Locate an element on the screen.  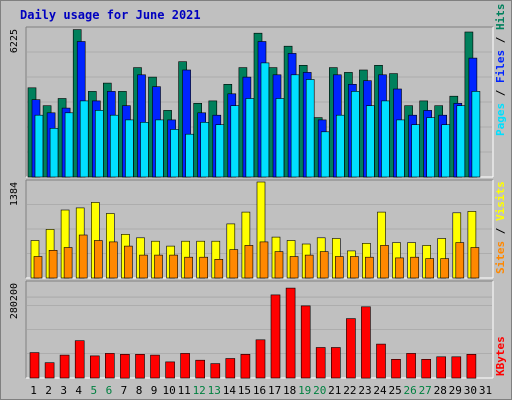
day-label-28: 28 is located at coordinates (440, 390).